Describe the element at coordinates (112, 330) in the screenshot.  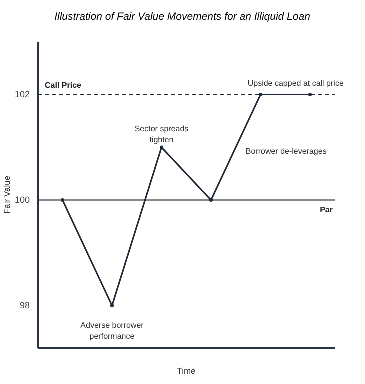
I see `annotation: Adverse borrower performance` at that location.